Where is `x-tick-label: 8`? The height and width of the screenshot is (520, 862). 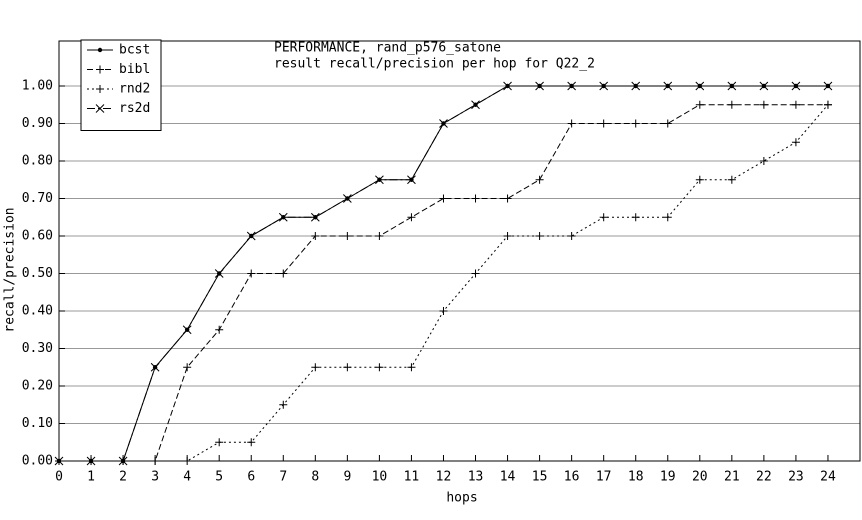
x-tick-label: 8 is located at coordinates (315, 477).